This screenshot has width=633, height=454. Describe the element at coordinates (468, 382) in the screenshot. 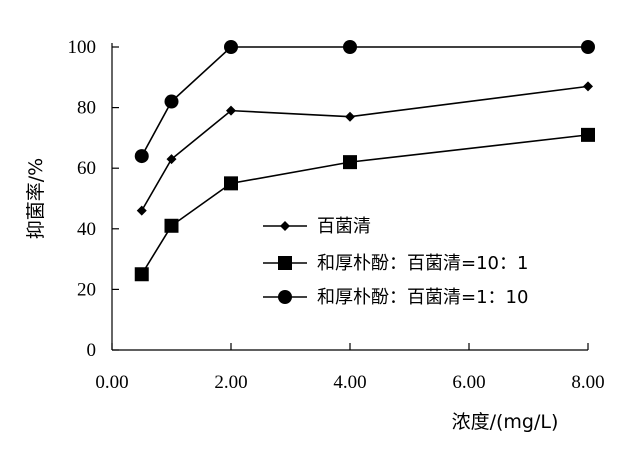

I see `x-tick-label: 6.00` at that location.